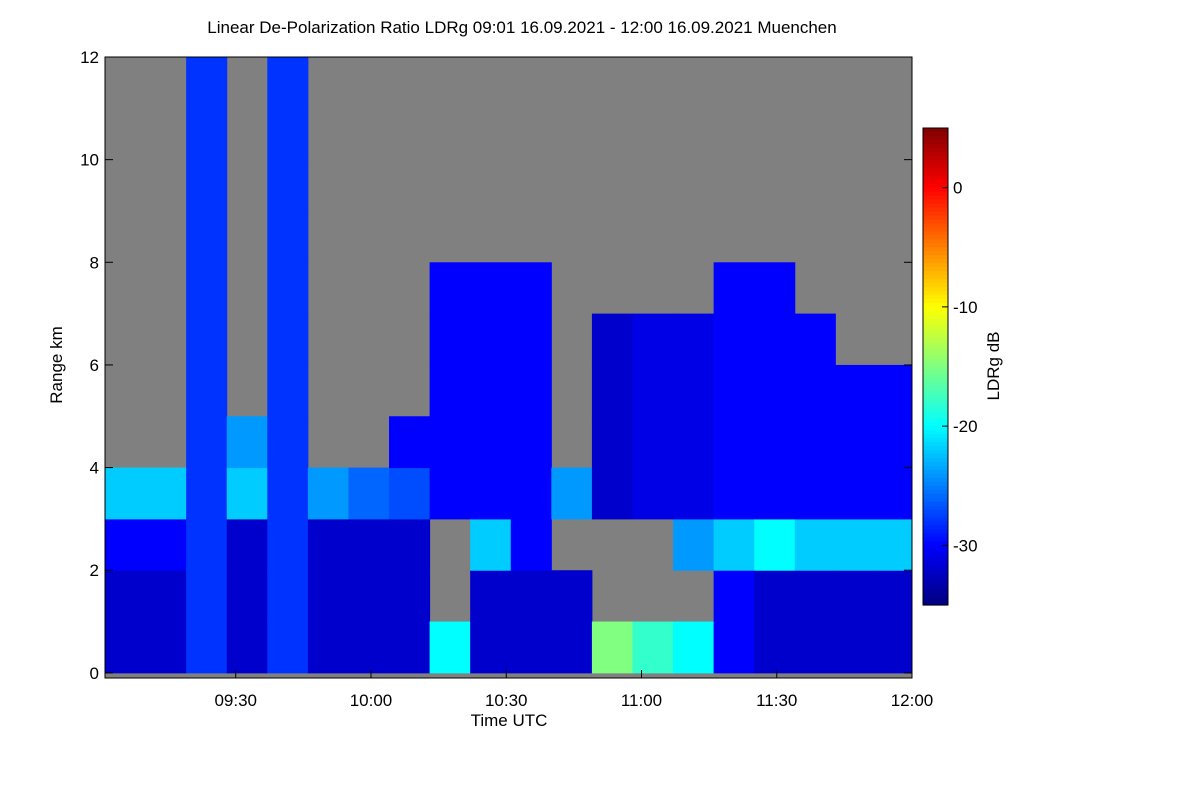  Describe the element at coordinates (965, 545) in the screenshot. I see `colorbar-tick-label: -30` at that location.